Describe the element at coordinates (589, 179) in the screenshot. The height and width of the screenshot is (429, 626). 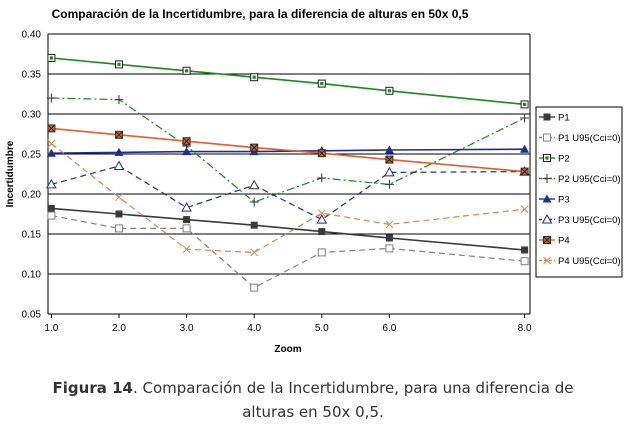
I see `legend-label: P2 U95(Cci=0)` at that location.